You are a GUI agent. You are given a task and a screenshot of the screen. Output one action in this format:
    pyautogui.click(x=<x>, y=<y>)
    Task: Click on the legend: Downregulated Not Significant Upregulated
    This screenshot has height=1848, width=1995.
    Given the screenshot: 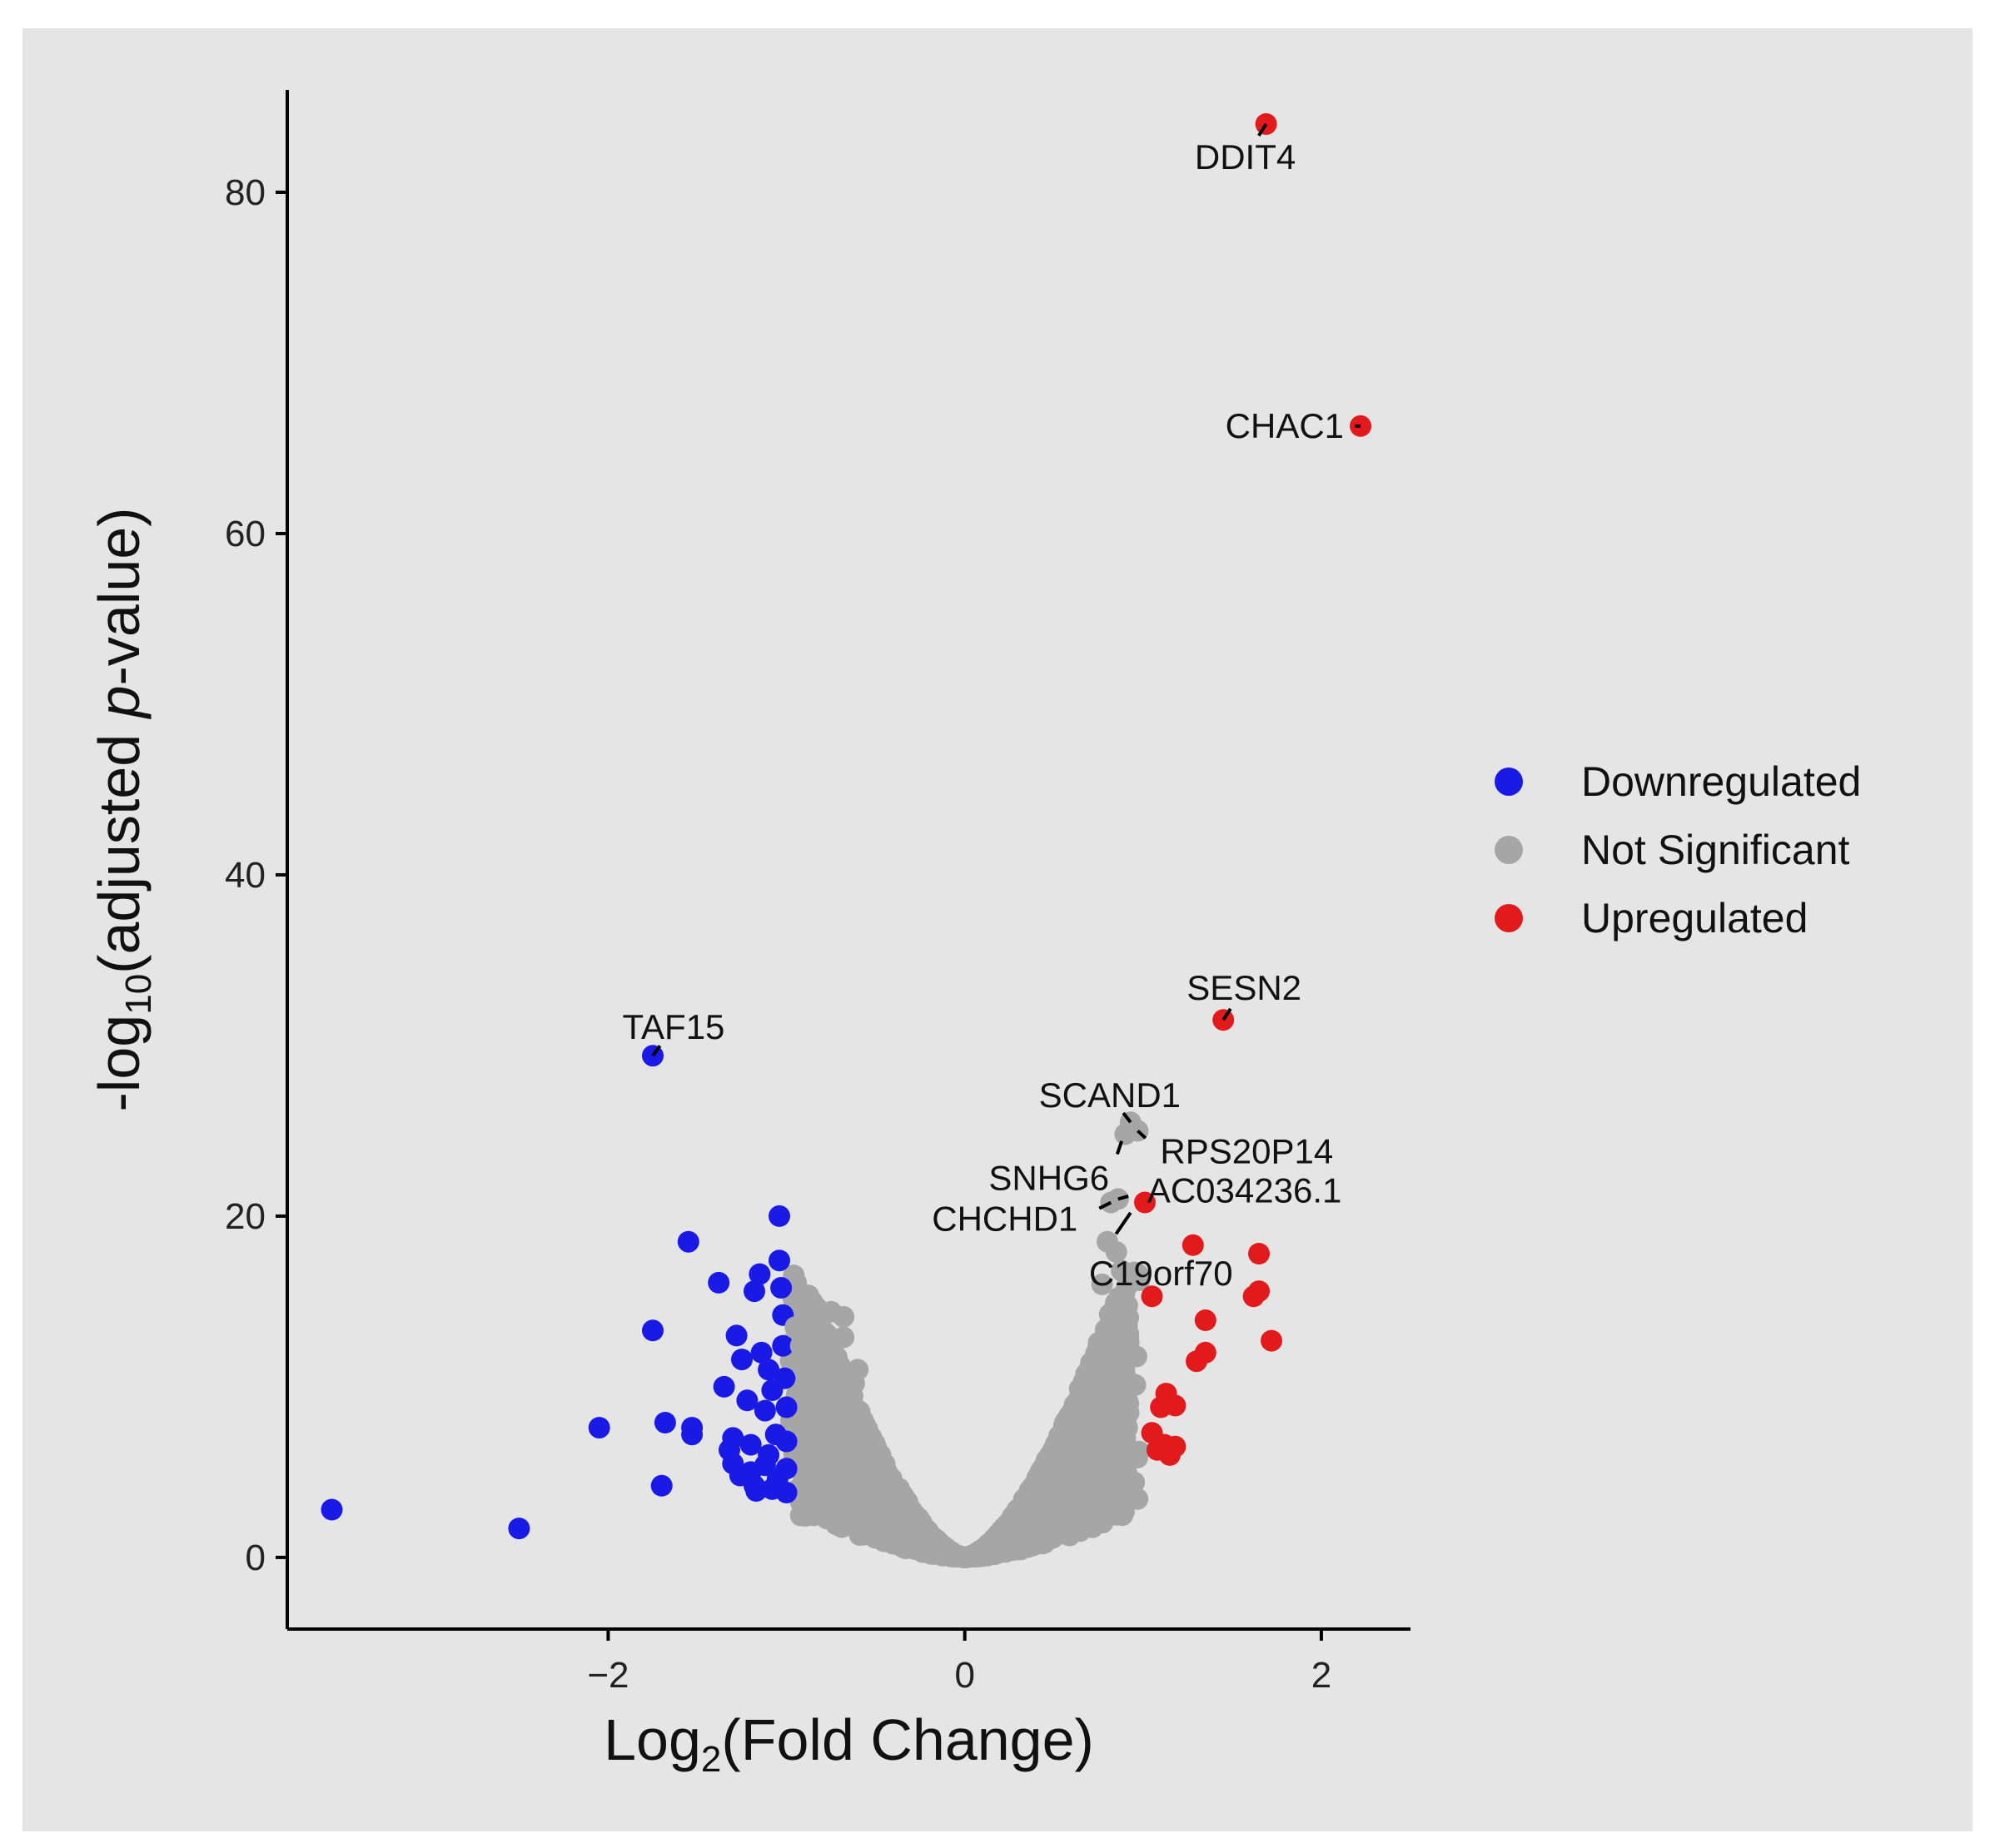 What is the action you would take?
    pyautogui.click(x=1678, y=850)
    